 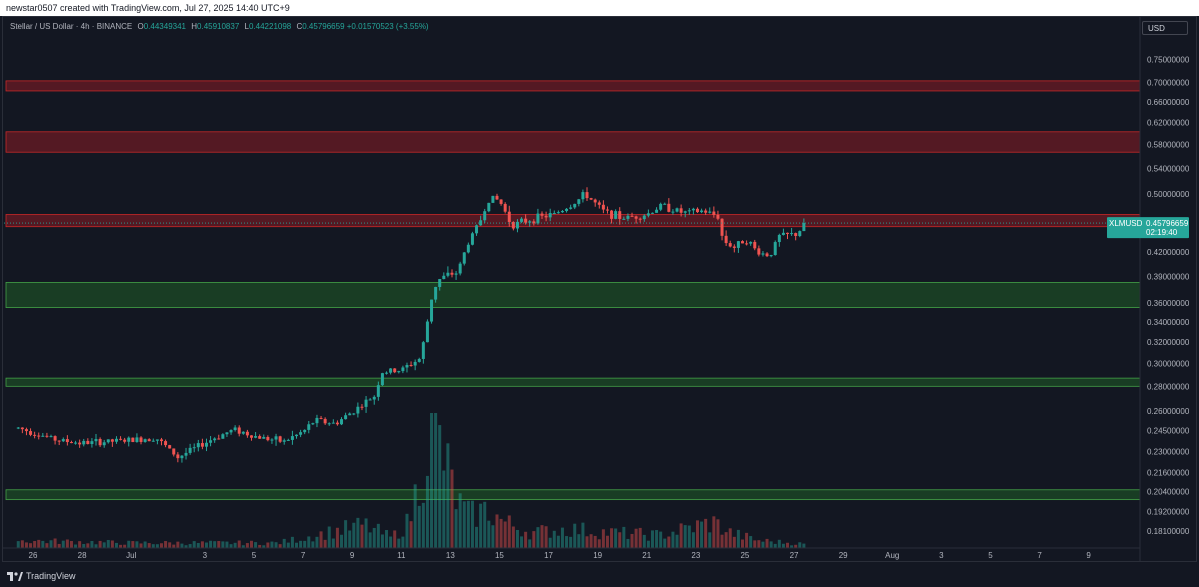 I want to click on time-tick-label: 27, so click(x=794, y=555).